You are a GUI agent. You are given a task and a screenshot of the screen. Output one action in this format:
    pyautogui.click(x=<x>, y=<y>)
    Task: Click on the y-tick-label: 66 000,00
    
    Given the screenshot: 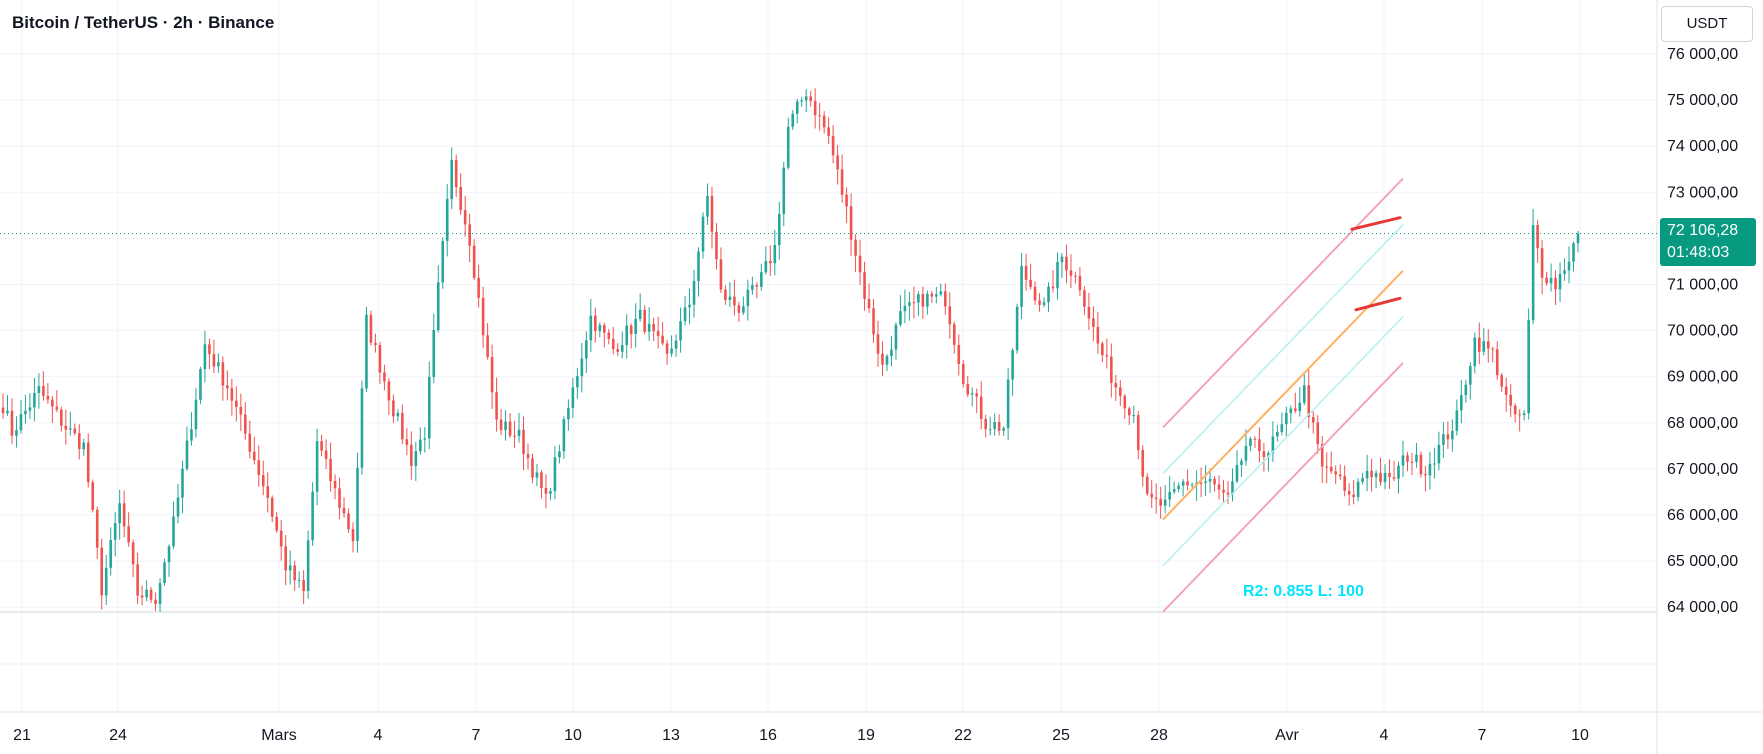 What is the action you would take?
    pyautogui.click(x=1702, y=515)
    